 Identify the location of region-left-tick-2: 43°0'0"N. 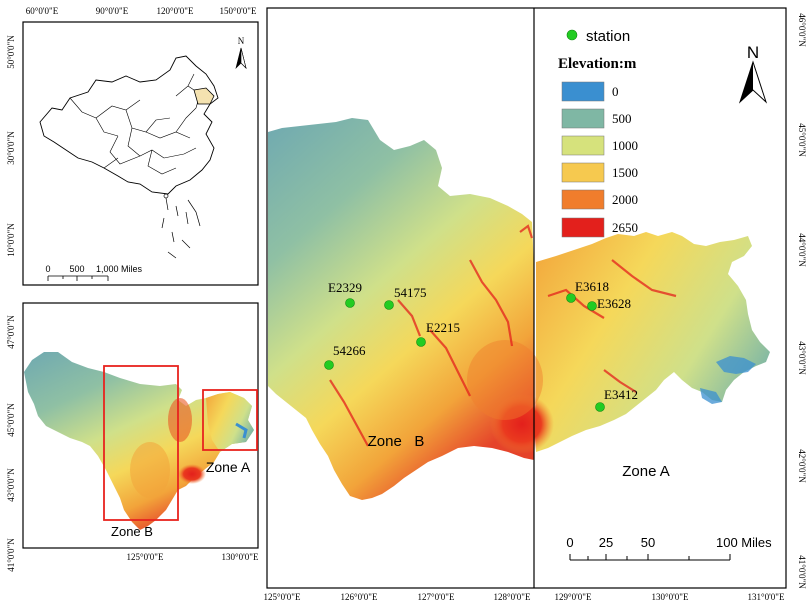
(11, 485).